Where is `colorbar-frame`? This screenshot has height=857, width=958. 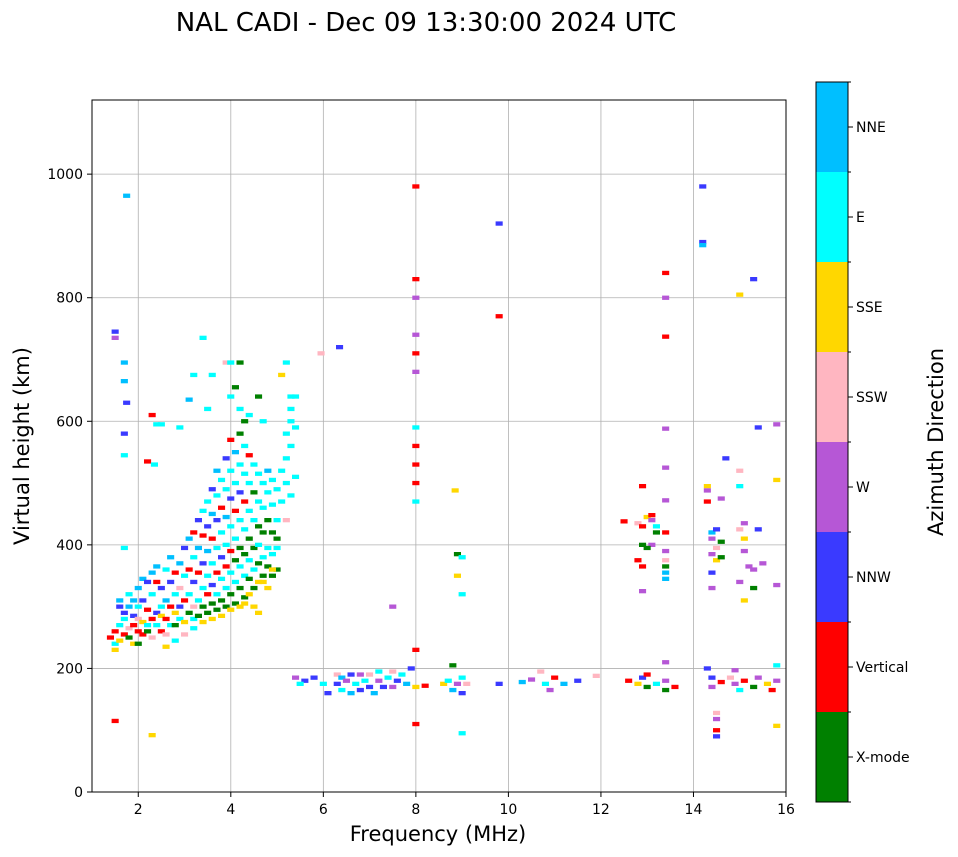
colorbar-frame is located at coordinates (832, 442).